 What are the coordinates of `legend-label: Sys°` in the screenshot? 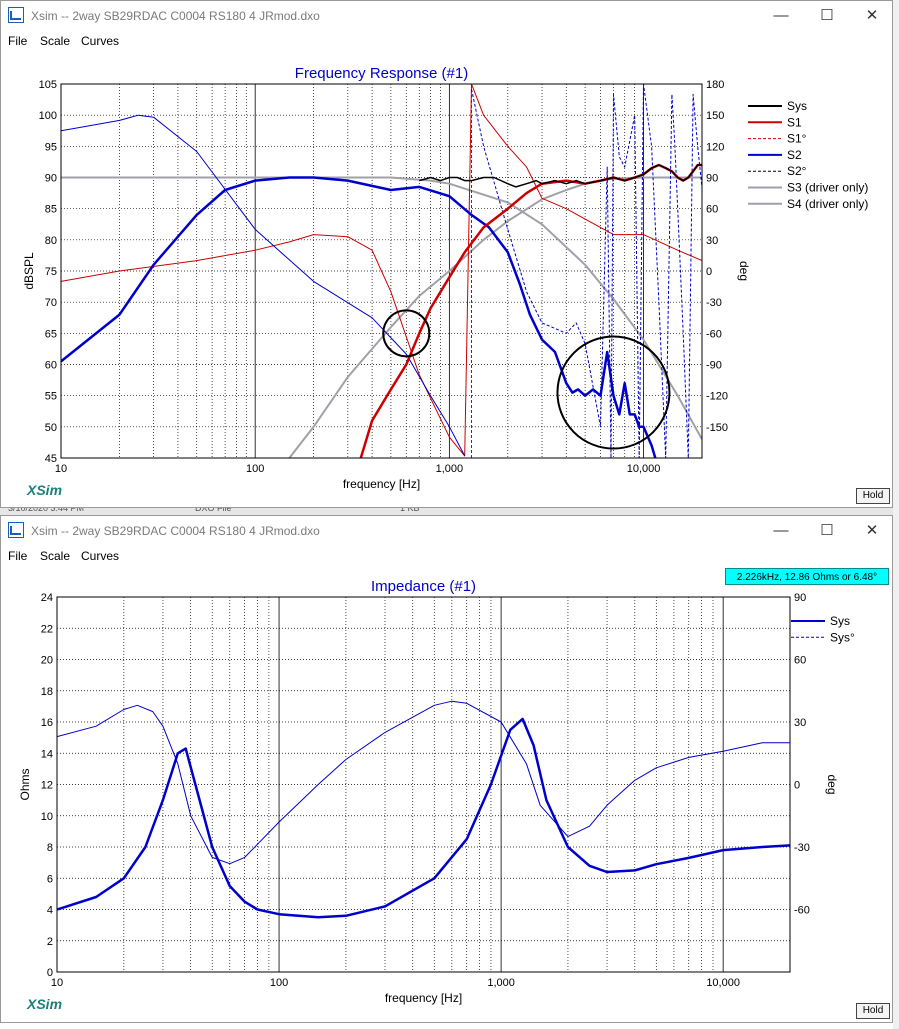 It's located at (842, 637).